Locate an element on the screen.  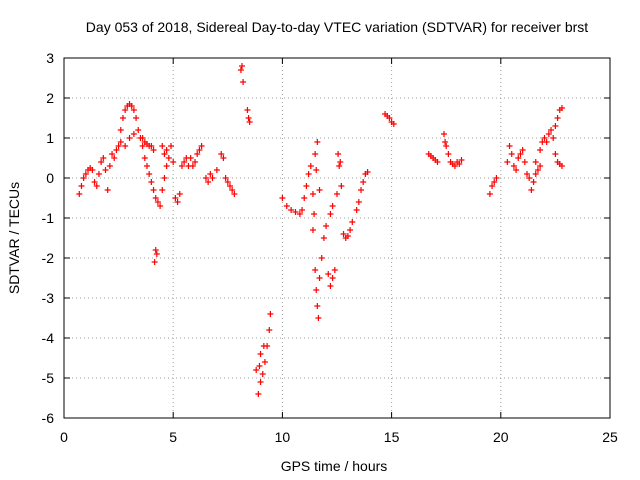
y-tick-label: 2 is located at coordinates (50, 98).